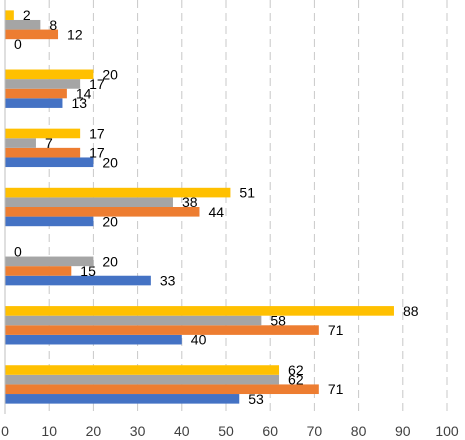 The image size is (465, 440). What do you see at coordinates (27, 15) in the screenshot?
I see `data-label: 2` at bounding box center [27, 15].